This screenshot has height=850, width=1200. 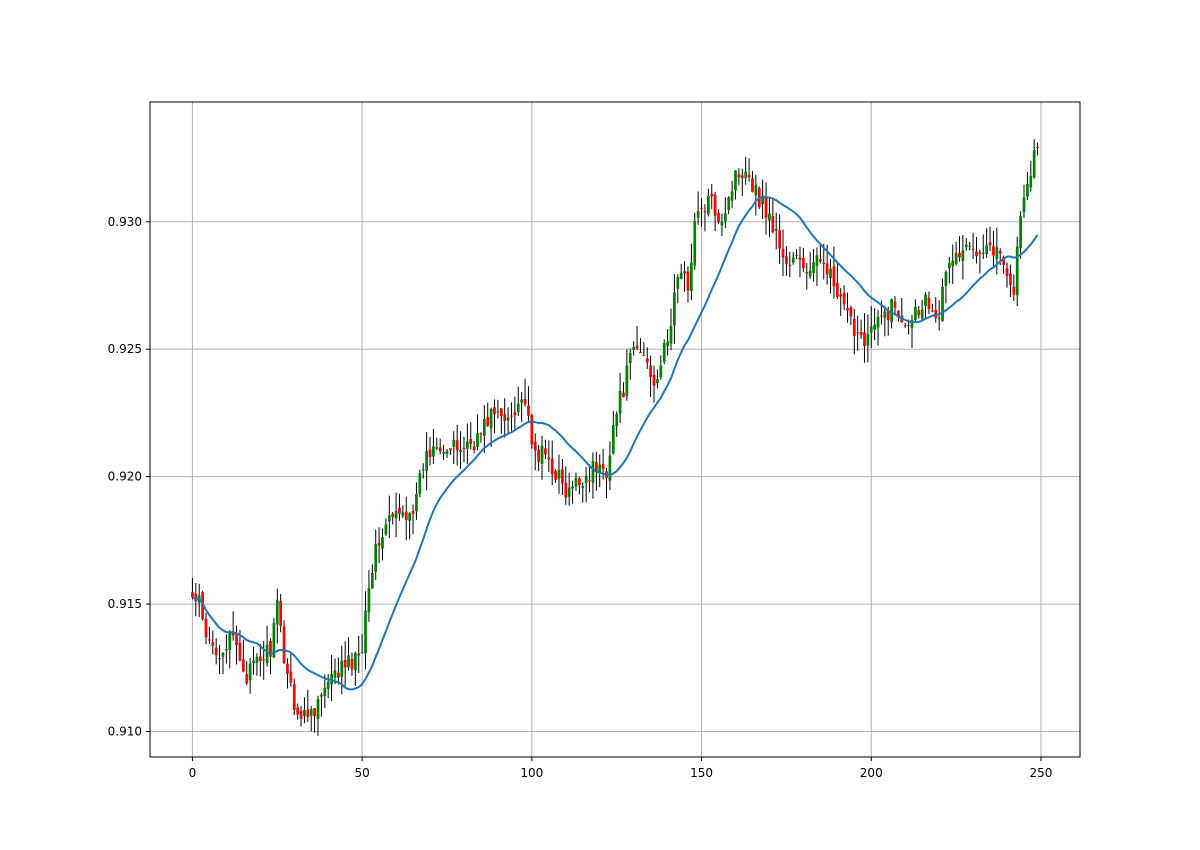 What do you see at coordinates (125, 477) in the screenshot?
I see `y-tick-label: 0.920` at bounding box center [125, 477].